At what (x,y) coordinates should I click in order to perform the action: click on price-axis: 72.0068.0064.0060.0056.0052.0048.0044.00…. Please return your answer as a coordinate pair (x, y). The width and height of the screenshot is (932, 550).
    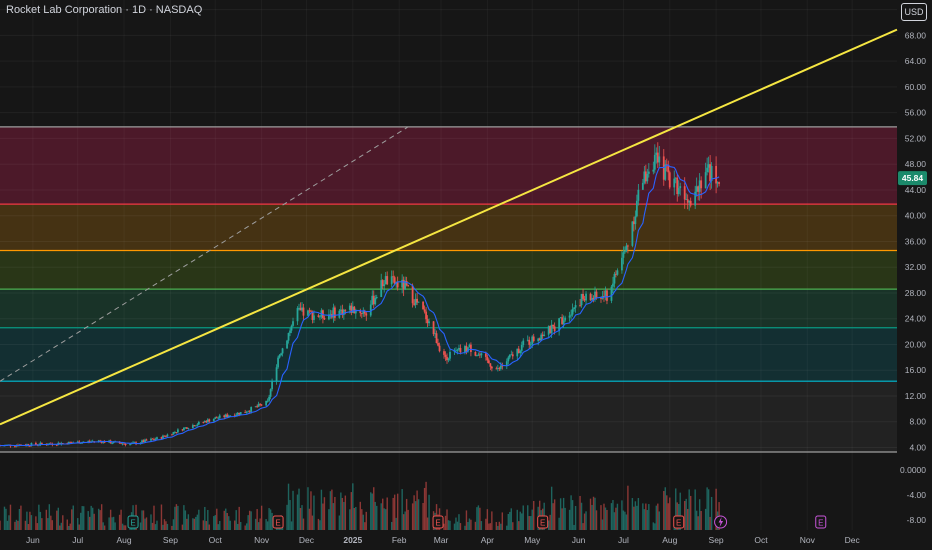
    Looking at the image, I should click on (912, 265).